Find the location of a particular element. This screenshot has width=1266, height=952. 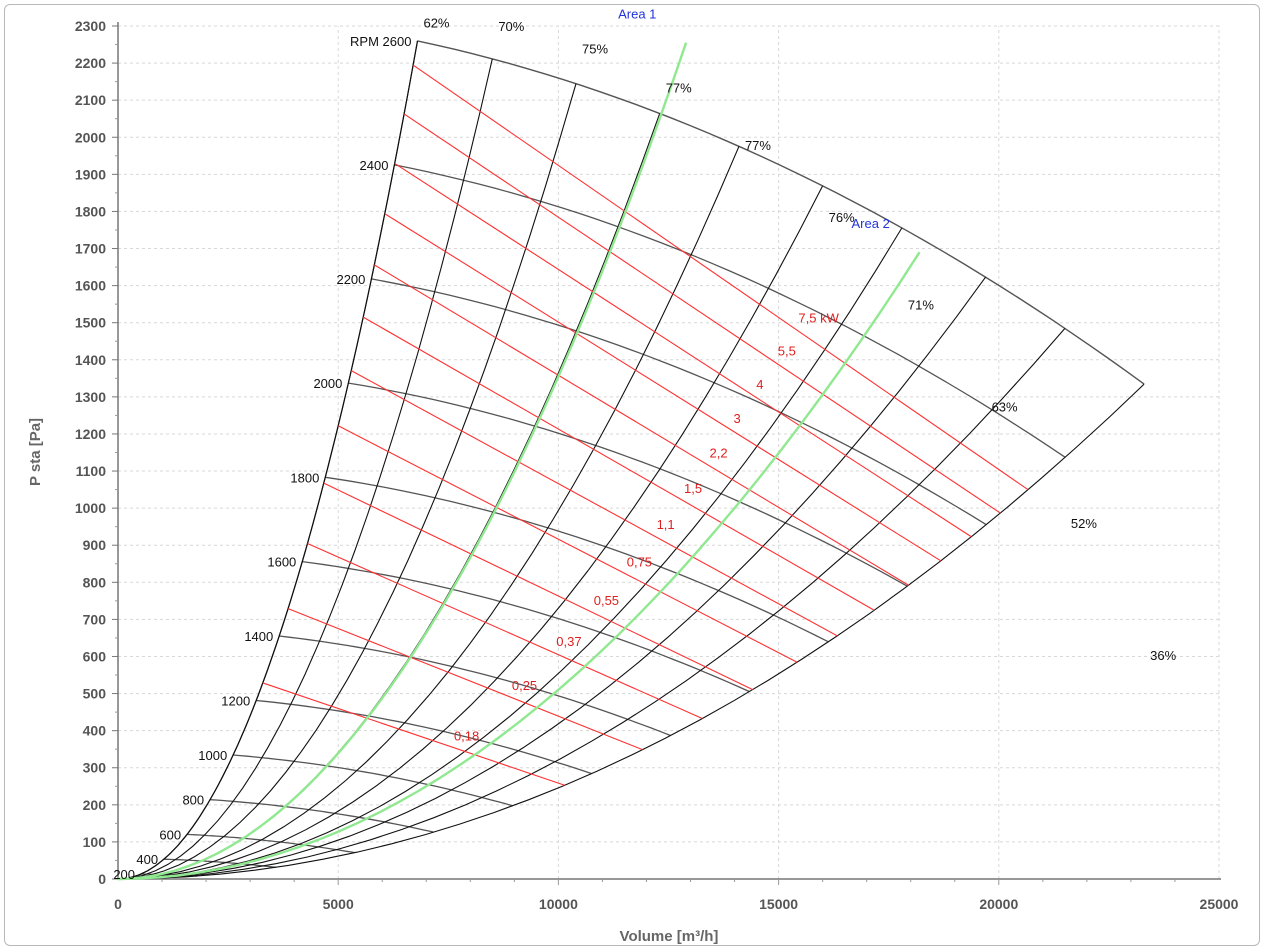

y-tick-label: 1200 is located at coordinates (90, 434).